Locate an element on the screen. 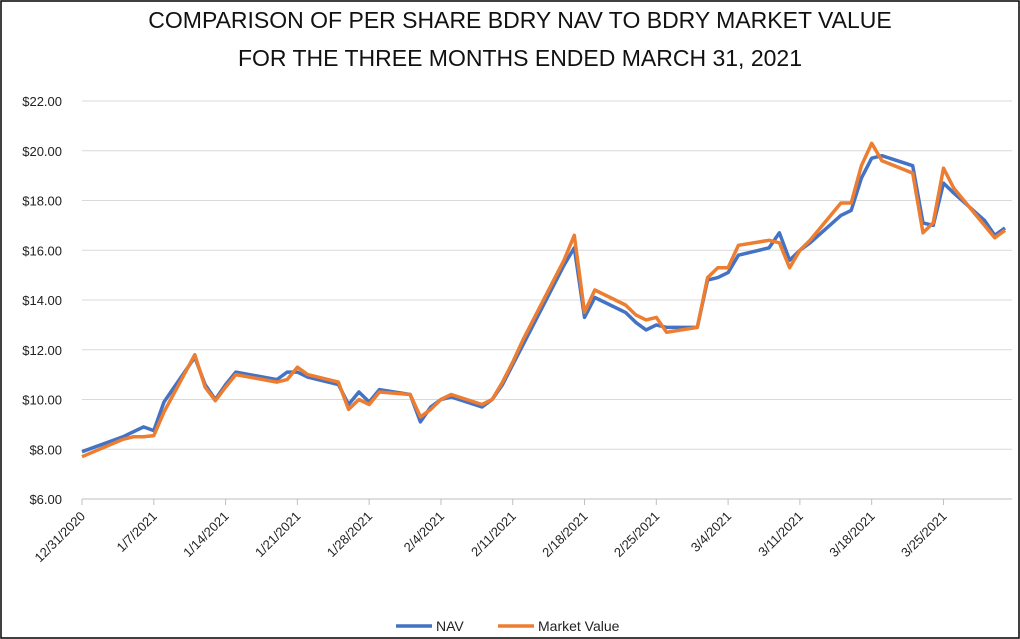  y-tick-label: $20.00 is located at coordinates (42, 151).